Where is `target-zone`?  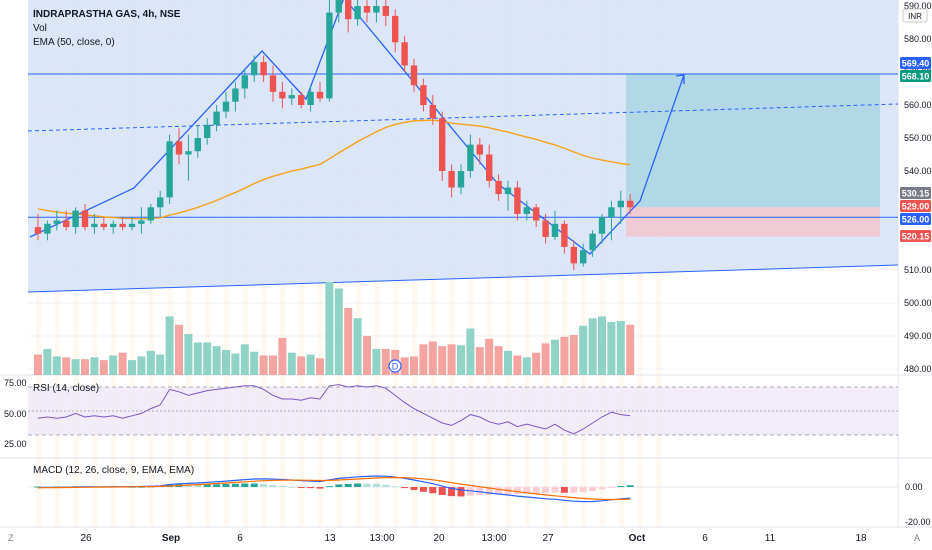 target-zone is located at coordinates (753, 140).